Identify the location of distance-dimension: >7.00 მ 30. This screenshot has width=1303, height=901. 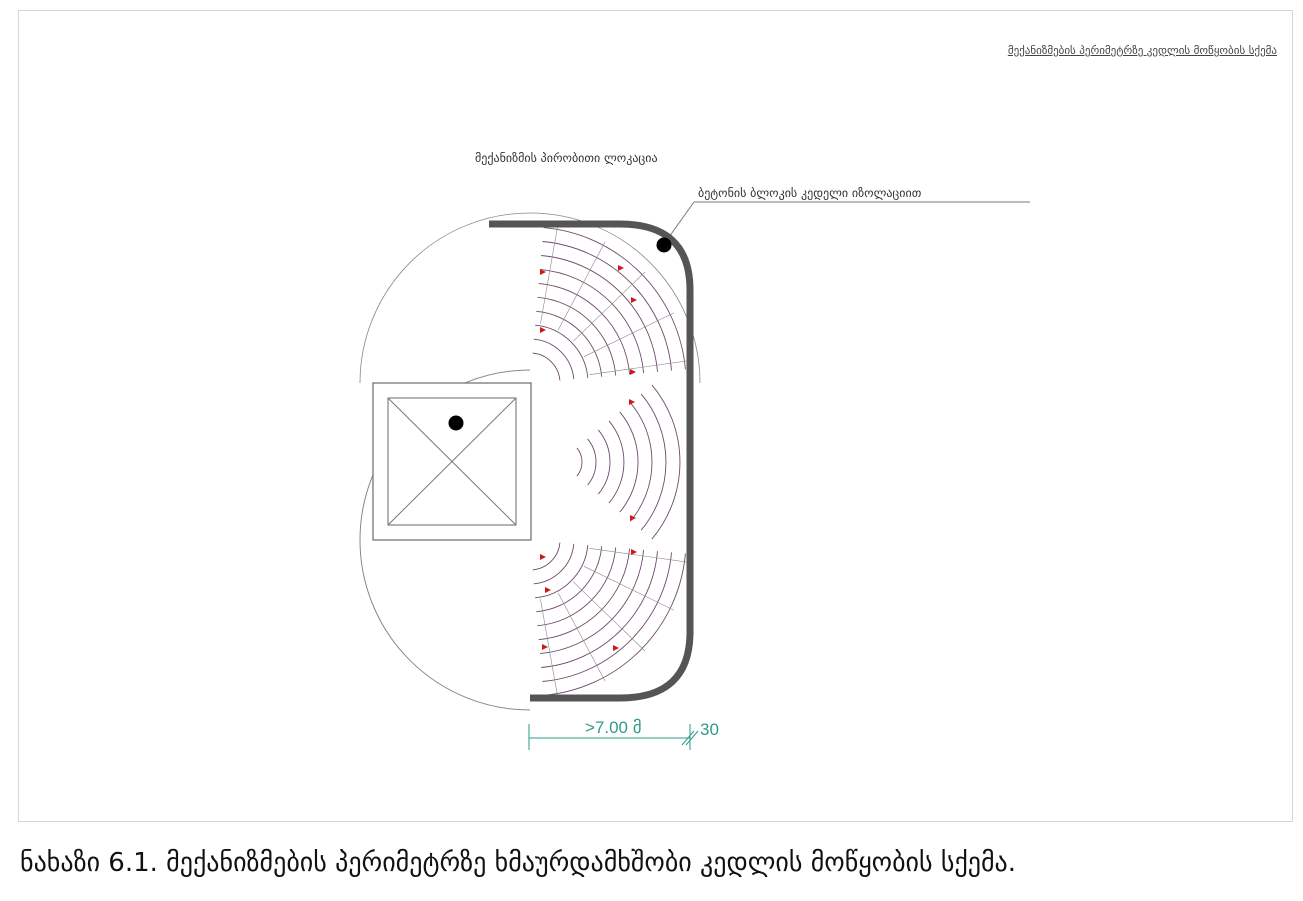
(623, 734).